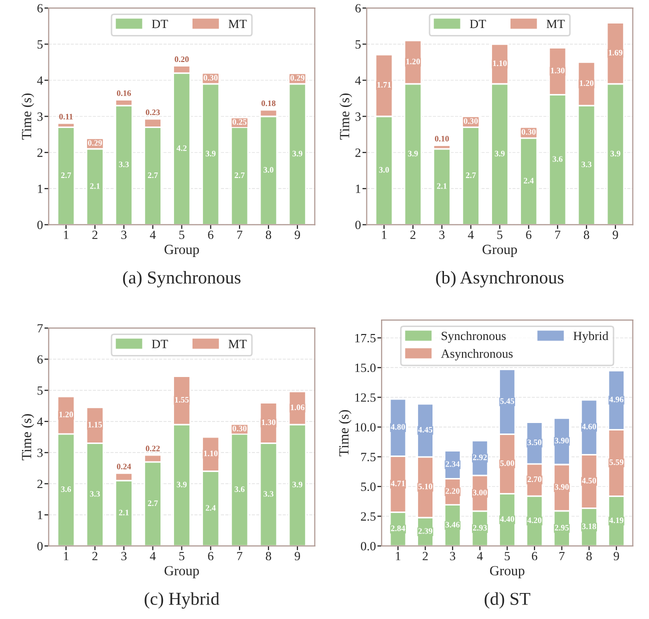  Describe the element at coordinates (398, 529) in the screenshot. I see `data-label: 2.84` at that location.